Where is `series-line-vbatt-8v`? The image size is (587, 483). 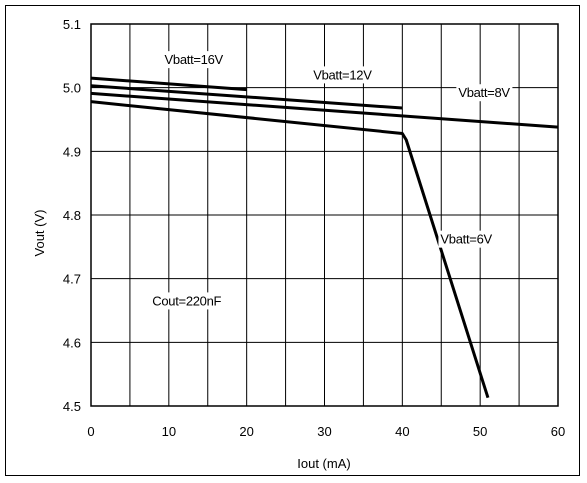
series-line-vbatt-8v is located at coordinates (324, 110).